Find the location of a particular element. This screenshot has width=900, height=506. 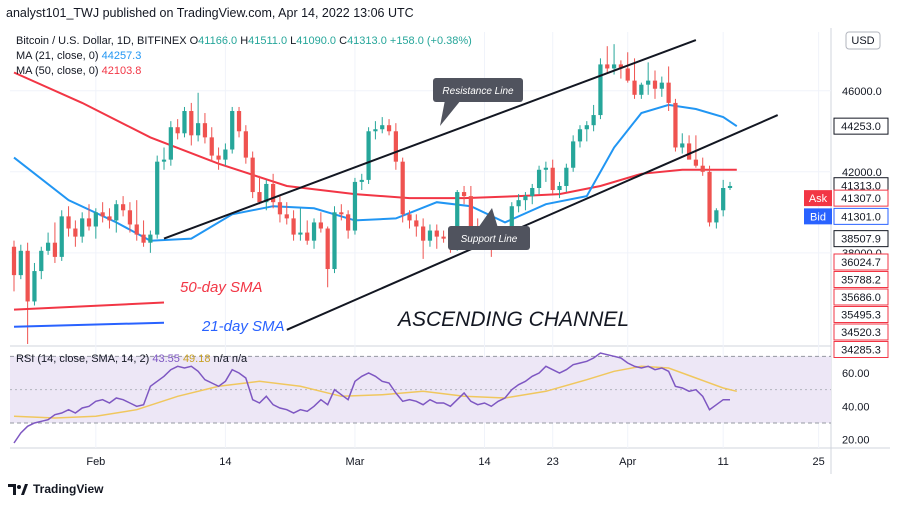

time-tick-label: 14 is located at coordinates (484, 462).